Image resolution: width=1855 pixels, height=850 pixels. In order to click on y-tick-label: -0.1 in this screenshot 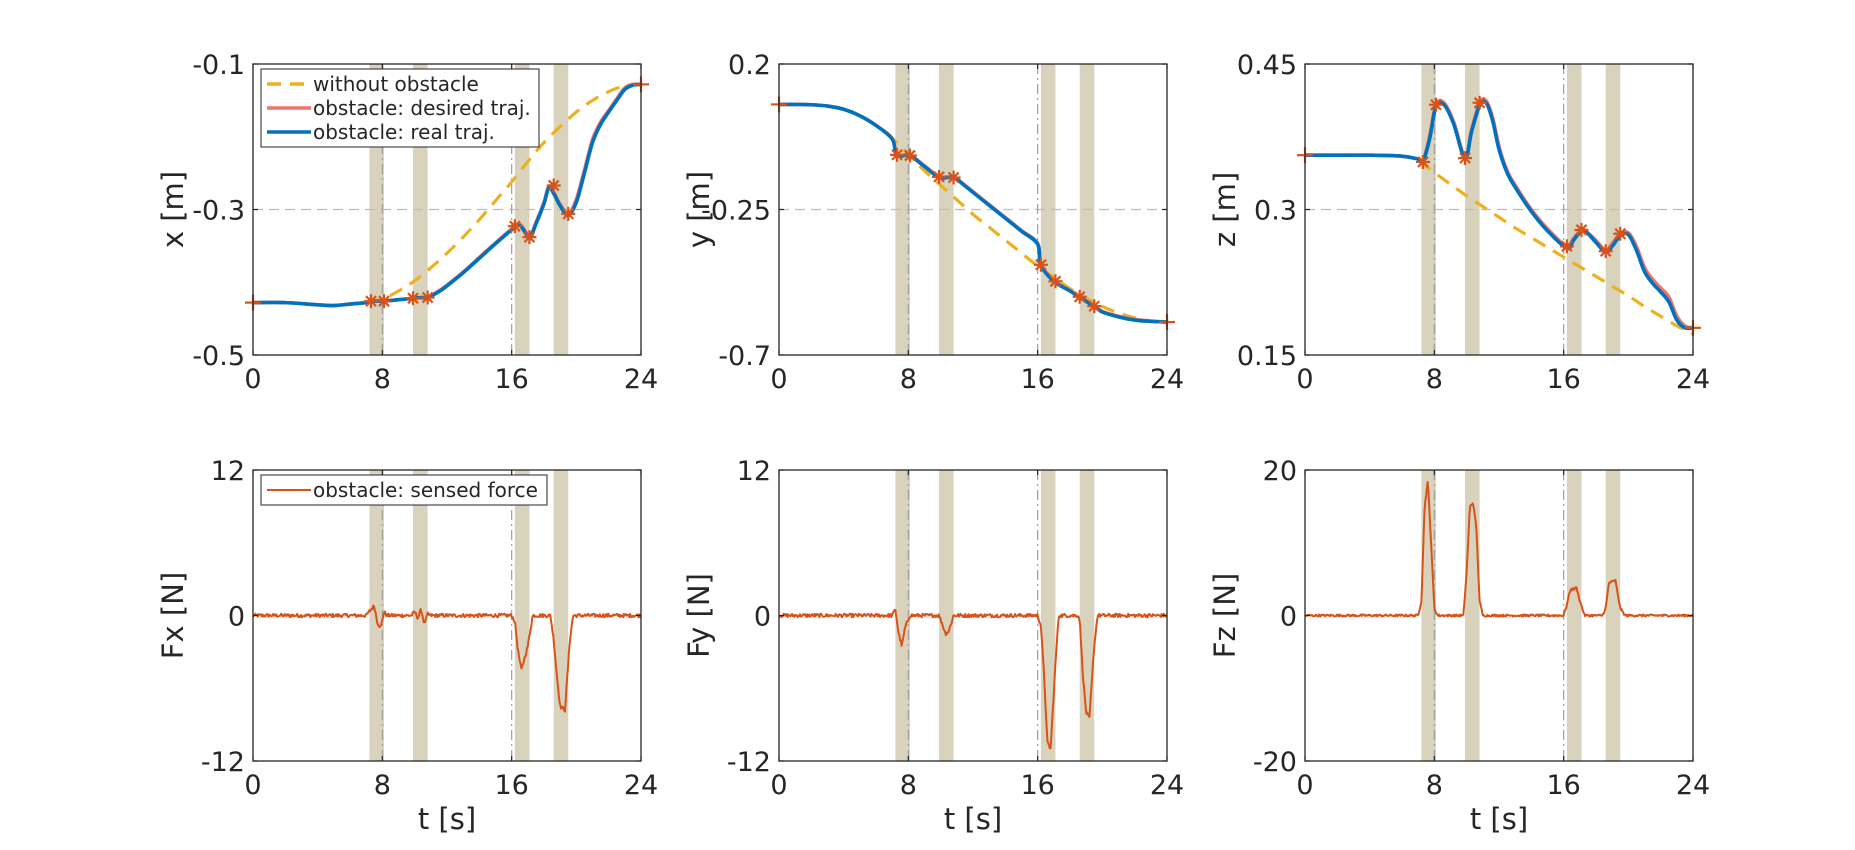, I will do `click(218, 65)`.